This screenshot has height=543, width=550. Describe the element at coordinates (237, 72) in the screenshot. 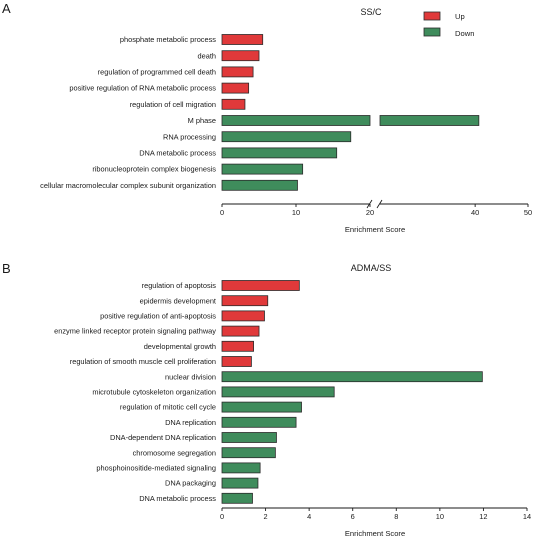

I see `bar-regulation-of-programmed-cell-death` at that location.